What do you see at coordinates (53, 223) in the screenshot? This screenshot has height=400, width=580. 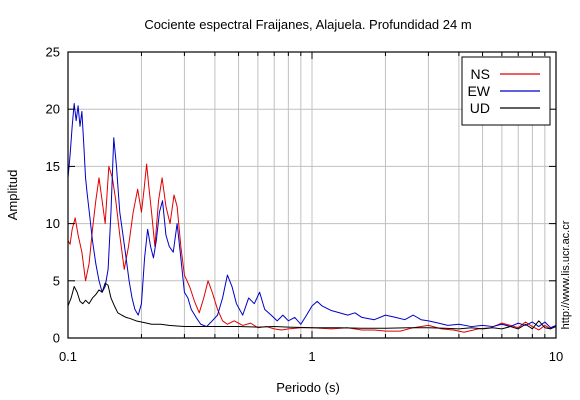 I see `y-tick-label: 10` at bounding box center [53, 223].